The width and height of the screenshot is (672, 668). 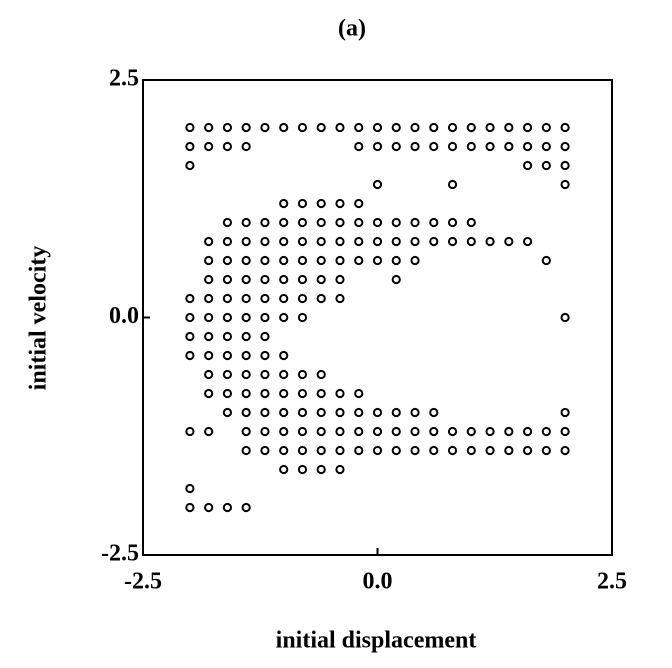 I want to click on x-tick-label: -2.5, so click(x=143, y=582).